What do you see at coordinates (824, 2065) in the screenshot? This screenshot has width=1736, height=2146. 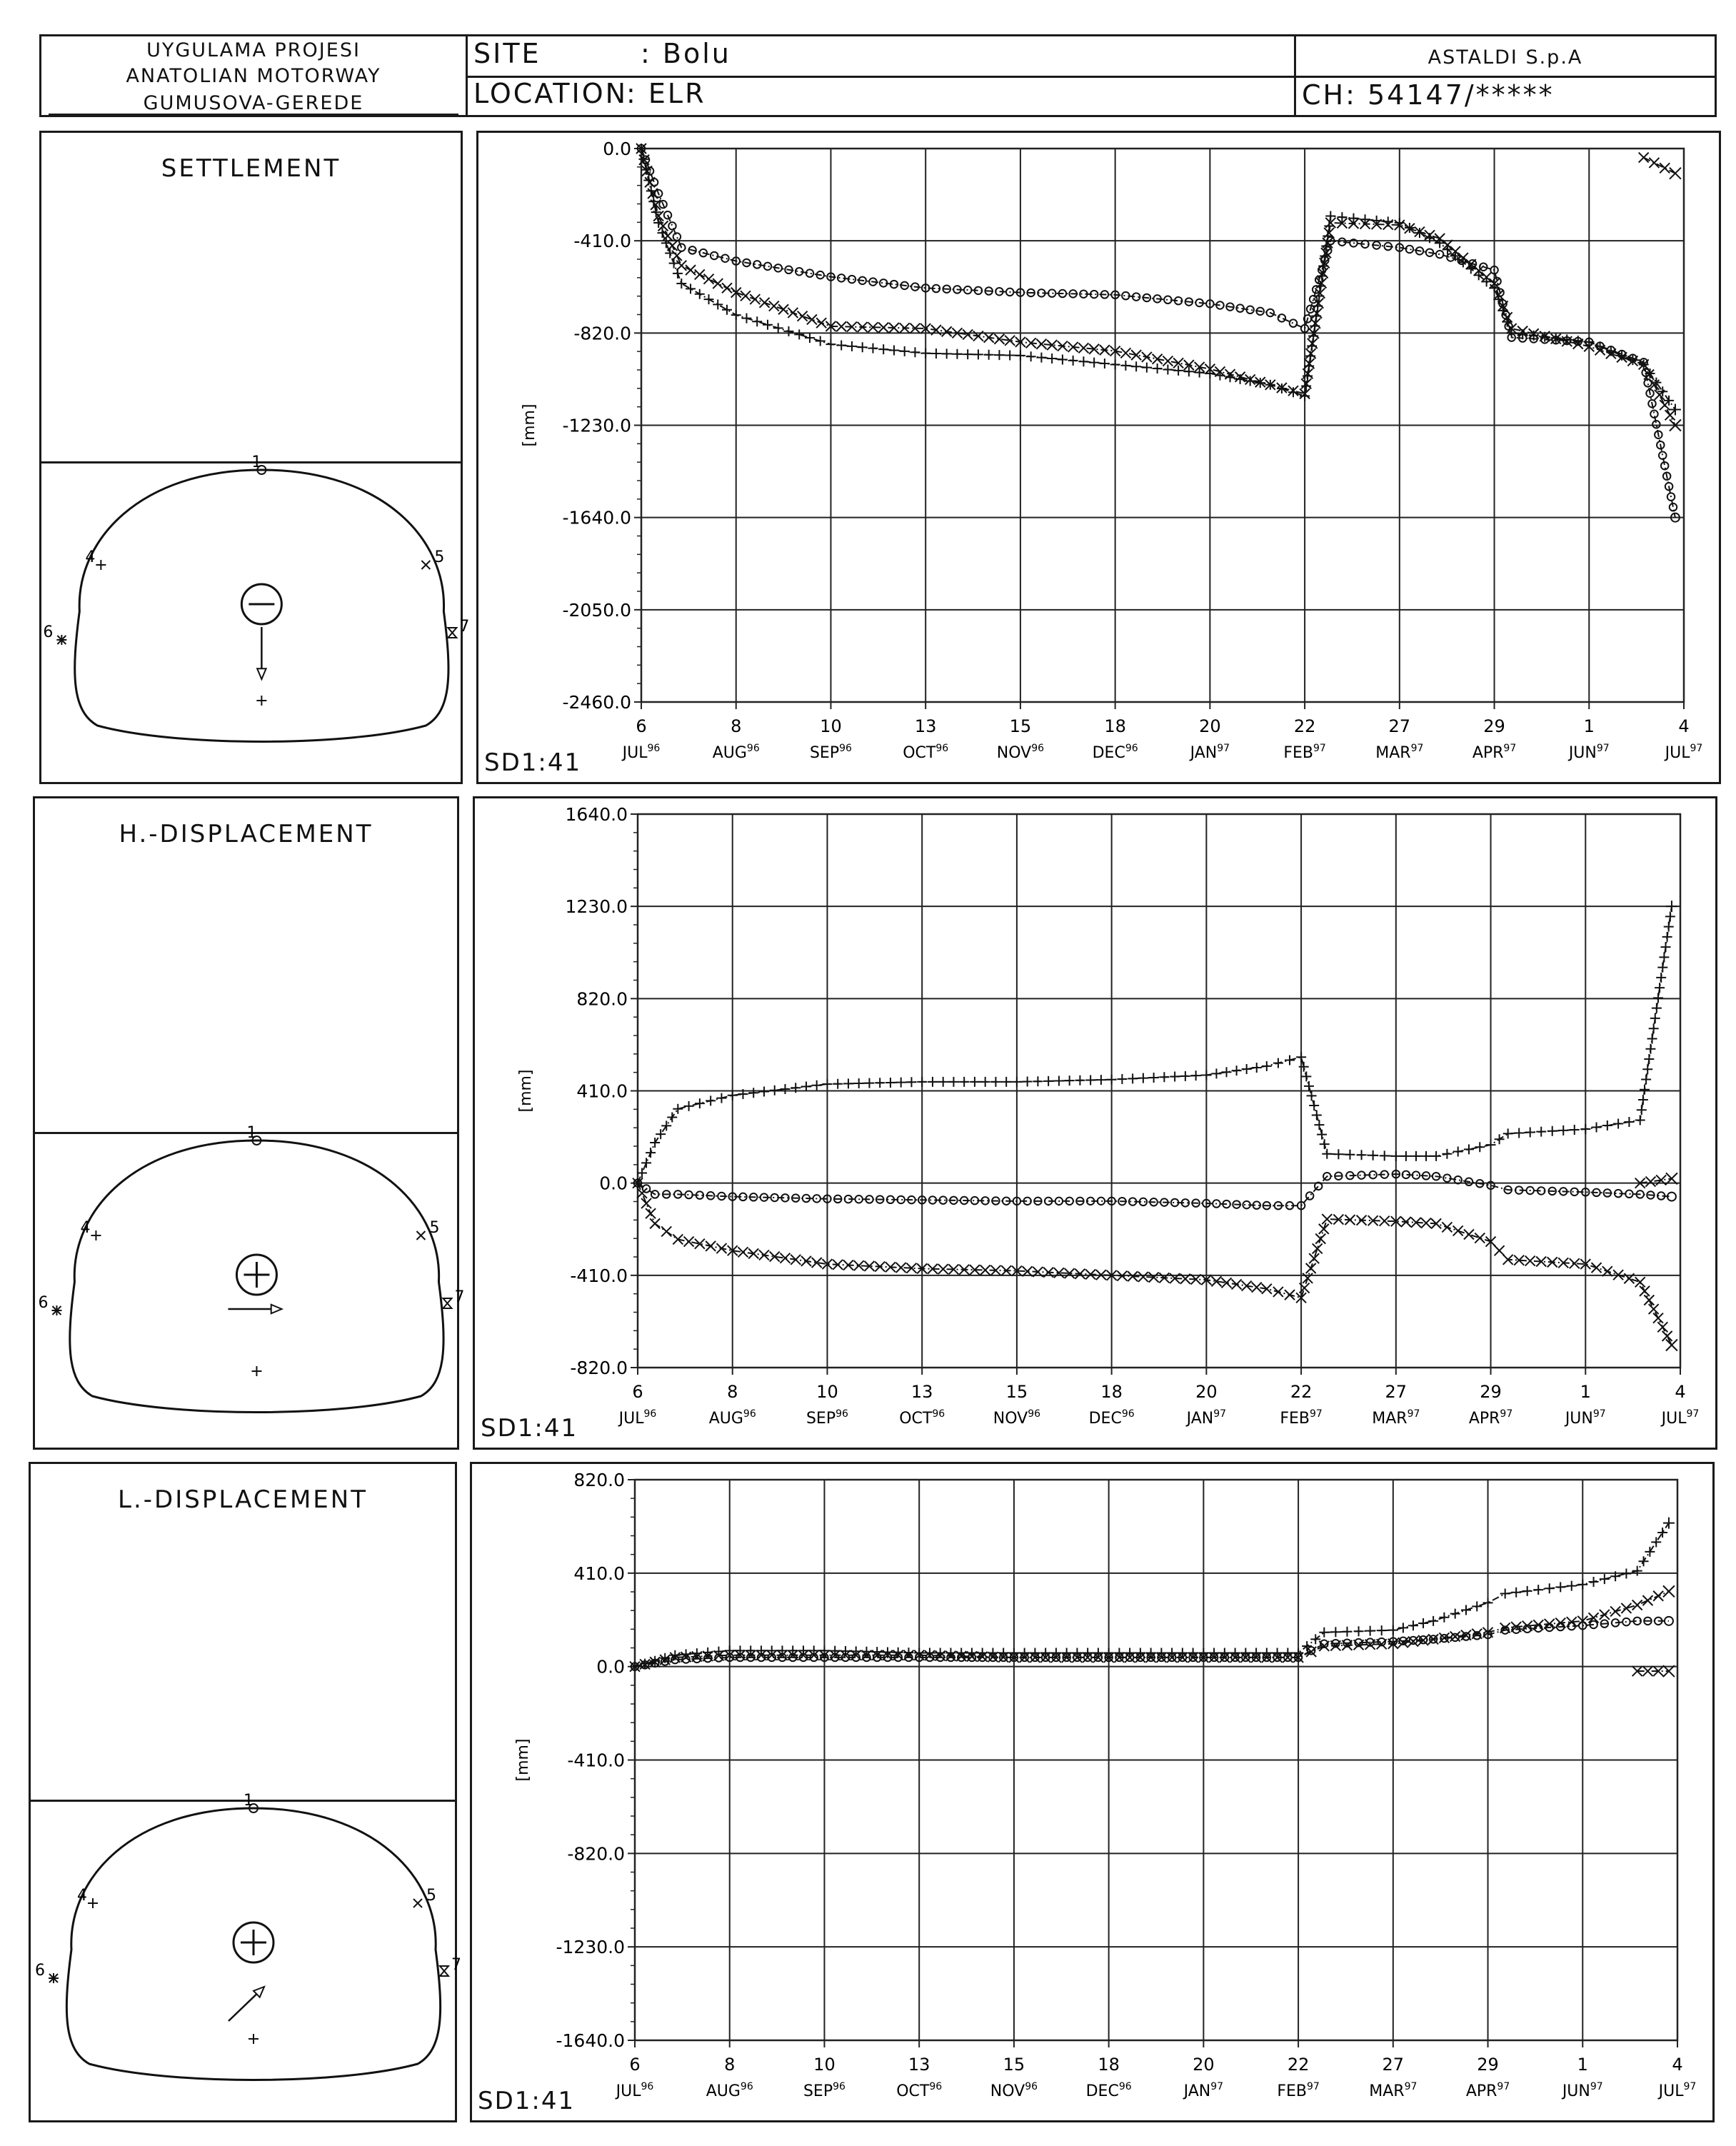 I see `x-tick-day: 10` at bounding box center [824, 2065].